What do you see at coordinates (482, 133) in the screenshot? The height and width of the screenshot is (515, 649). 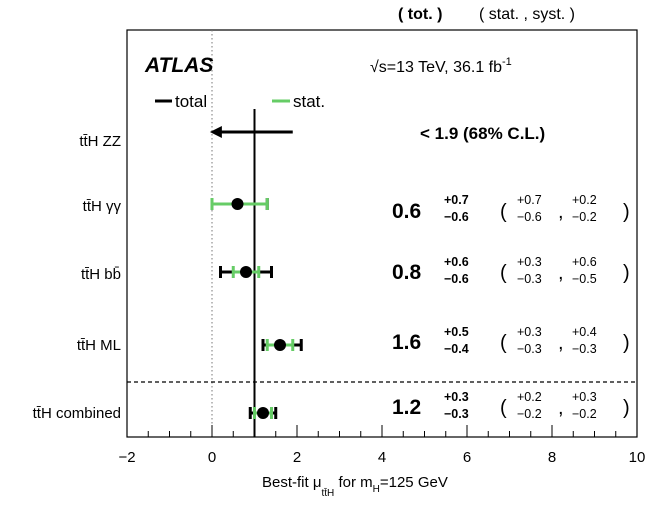 I see `zz-limit-text: < 1.9 (68% C.L.)` at bounding box center [482, 133].